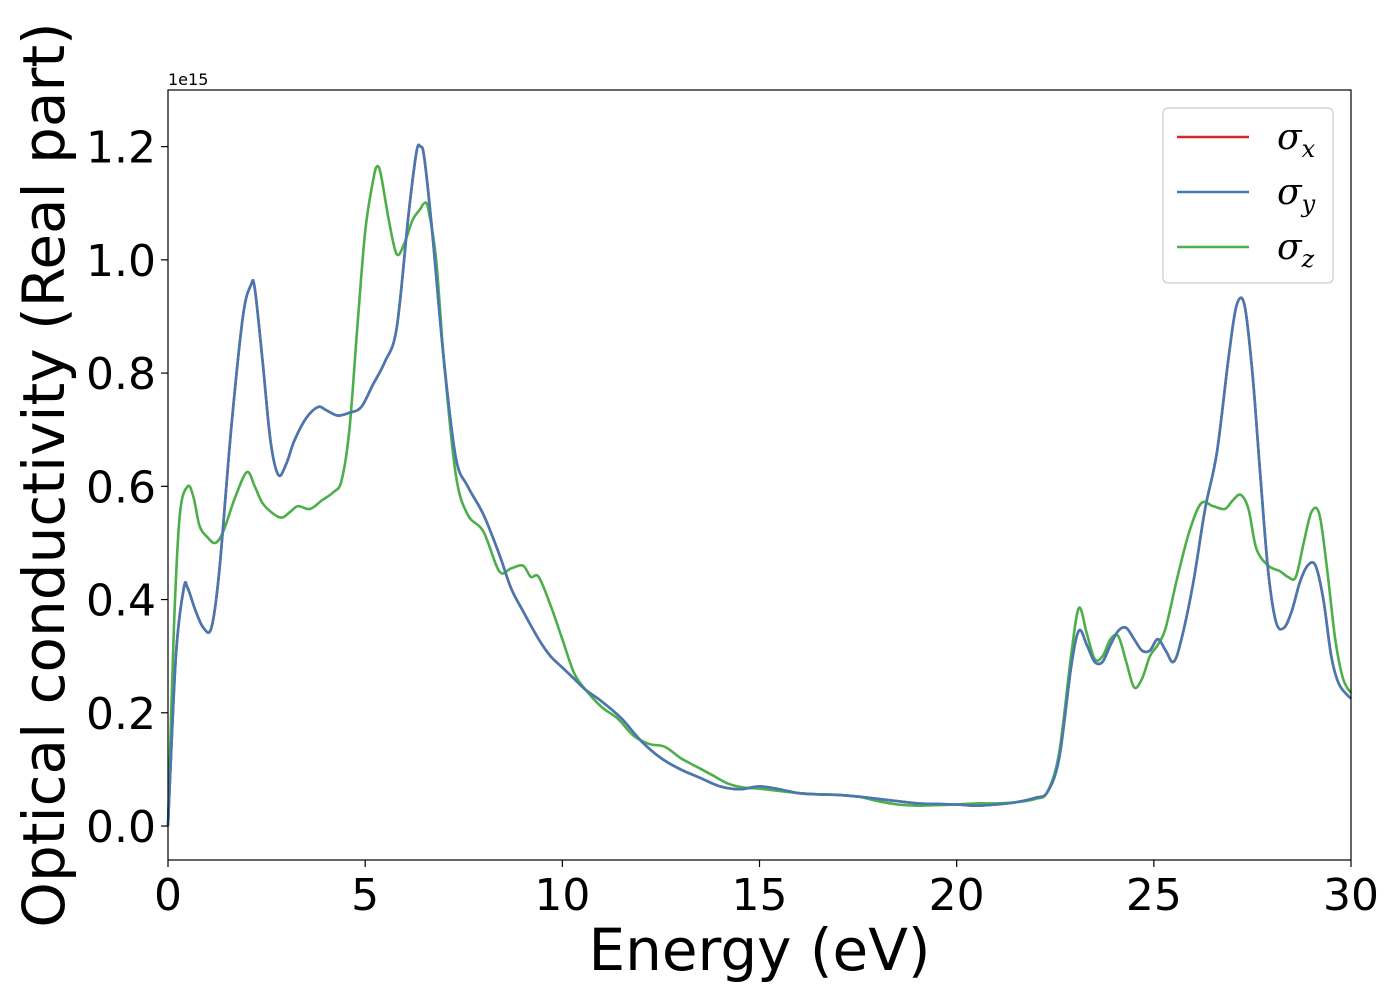 The image size is (1400, 1000). I want to click on y-tick-label: 0.6, so click(121, 487).